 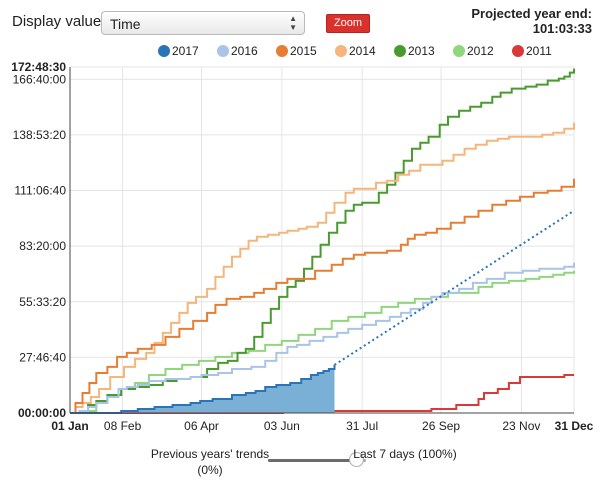 What do you see at coordinates (282, 426) in the screenshot?
I see `x-tick-label: 03 Jun` at bounding box center [282, 426].